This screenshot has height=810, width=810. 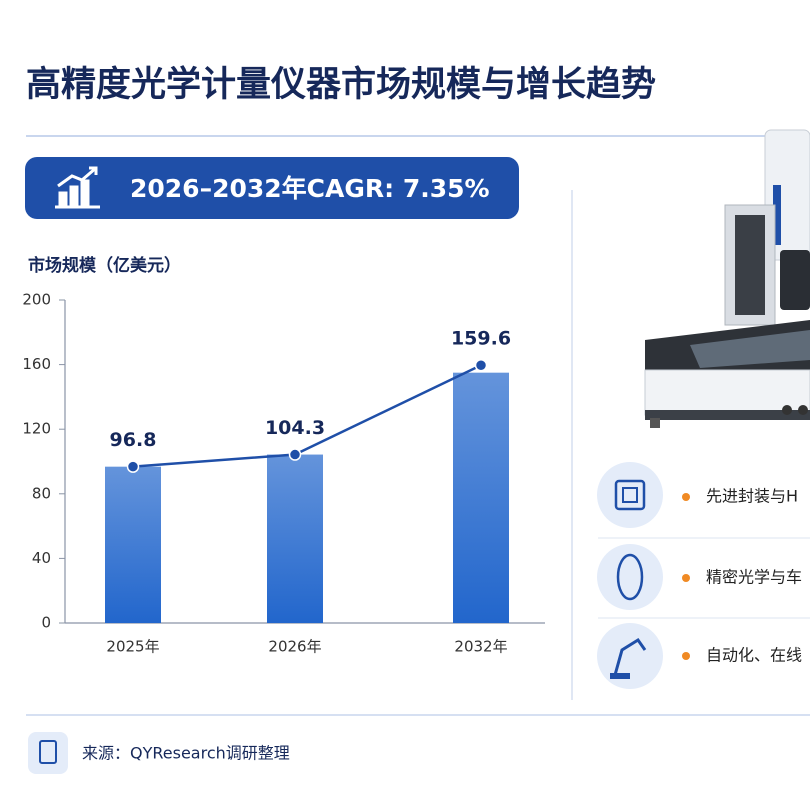 What do you see at coordinates (727, 278) in the screenshot?
I see `instrument-illustration` at bounding box center [727, 278].